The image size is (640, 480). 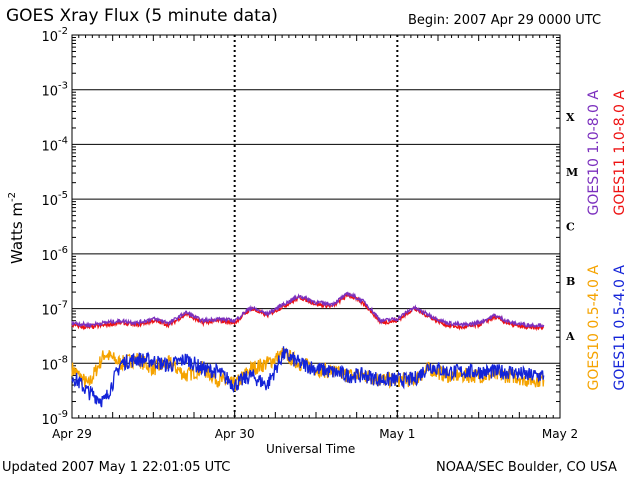 I want to click on chart-title: GOES Xray Flux (5 minute data), so click(x=142, y=16).